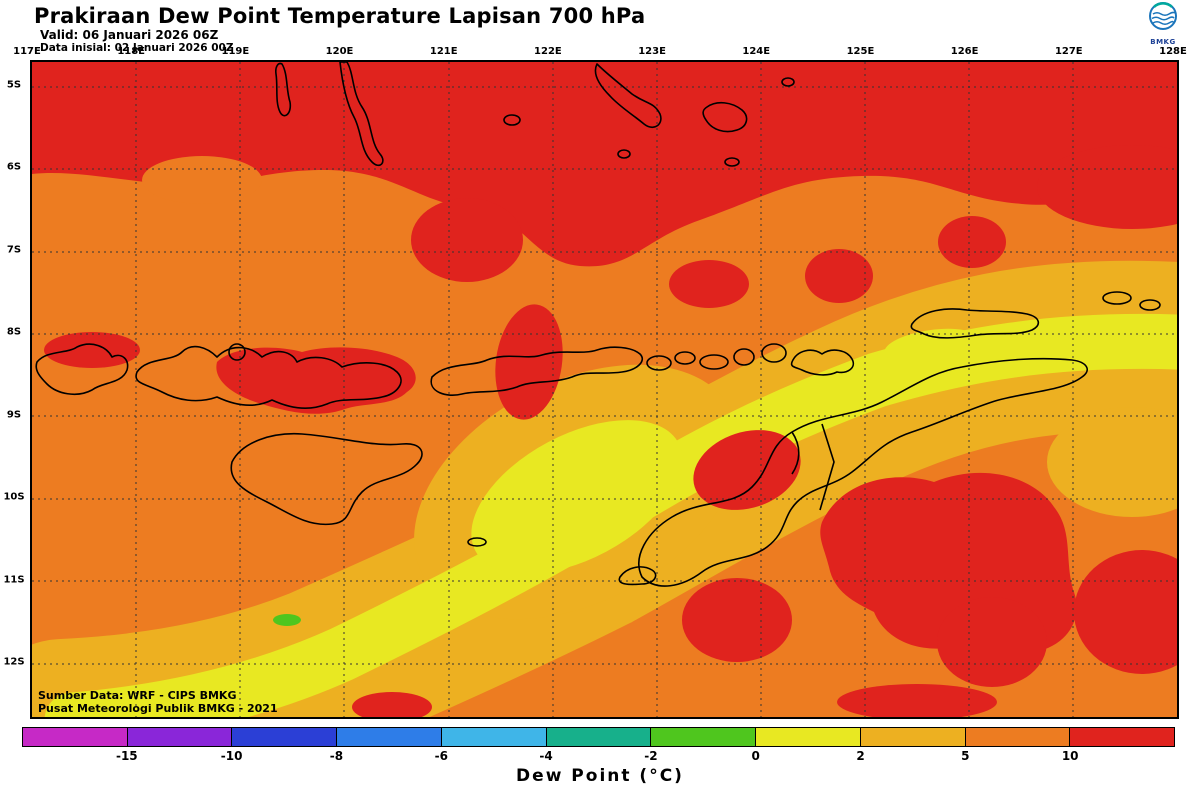 The width and height of the screenshot is (1200, 800). I want to click on init-time-text: Data inisial: 02 Januari 2026 00Z, so click(137, 48).